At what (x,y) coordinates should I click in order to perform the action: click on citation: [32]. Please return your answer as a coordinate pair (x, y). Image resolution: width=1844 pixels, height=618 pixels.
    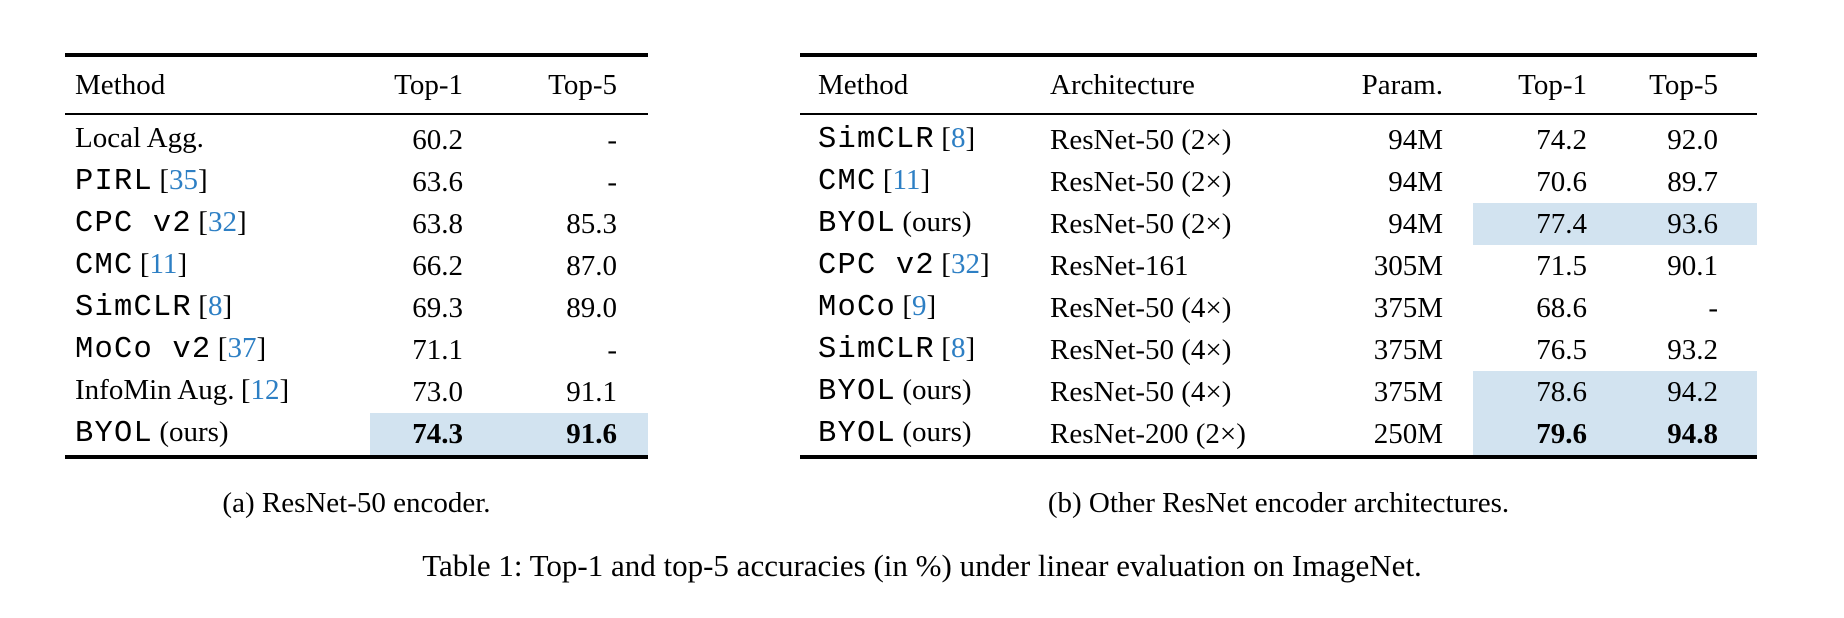
    Looking at the image, I should click on (965, 264).